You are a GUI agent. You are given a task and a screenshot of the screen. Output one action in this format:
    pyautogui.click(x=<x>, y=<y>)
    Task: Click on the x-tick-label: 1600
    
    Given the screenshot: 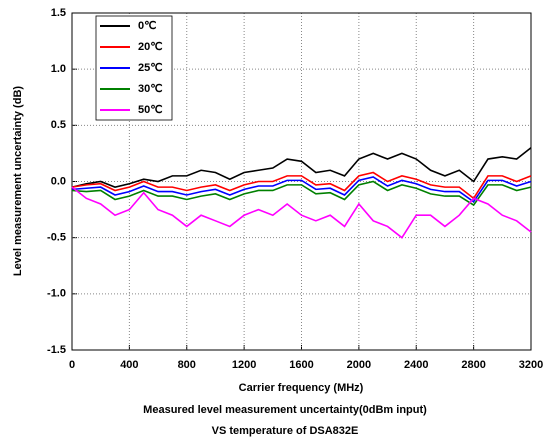 What is the action you would take?
    pyautogui.click(x=301, y=365)
    